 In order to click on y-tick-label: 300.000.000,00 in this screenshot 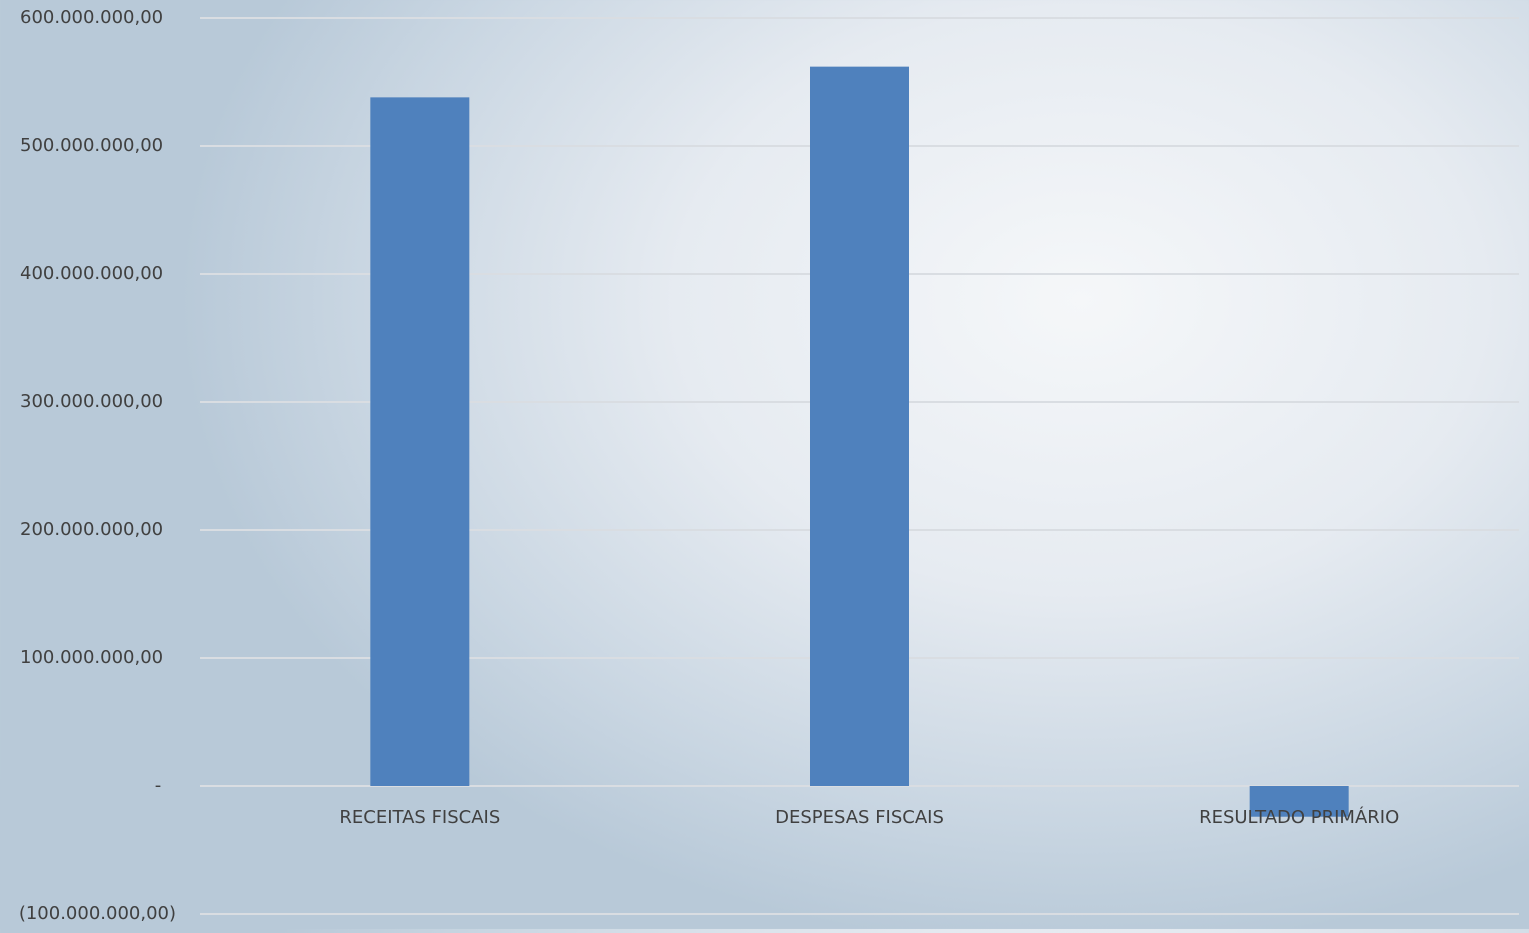, I will do `click(91, 401)`.